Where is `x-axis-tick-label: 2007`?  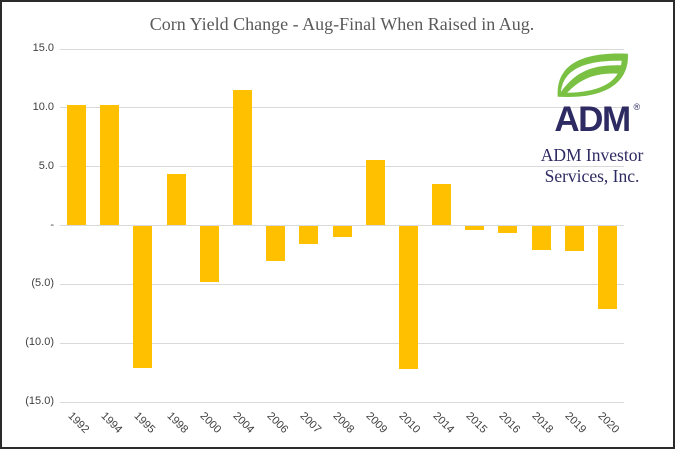 x-axis-tick-label: 2007 is located at coordinates (310, 423).